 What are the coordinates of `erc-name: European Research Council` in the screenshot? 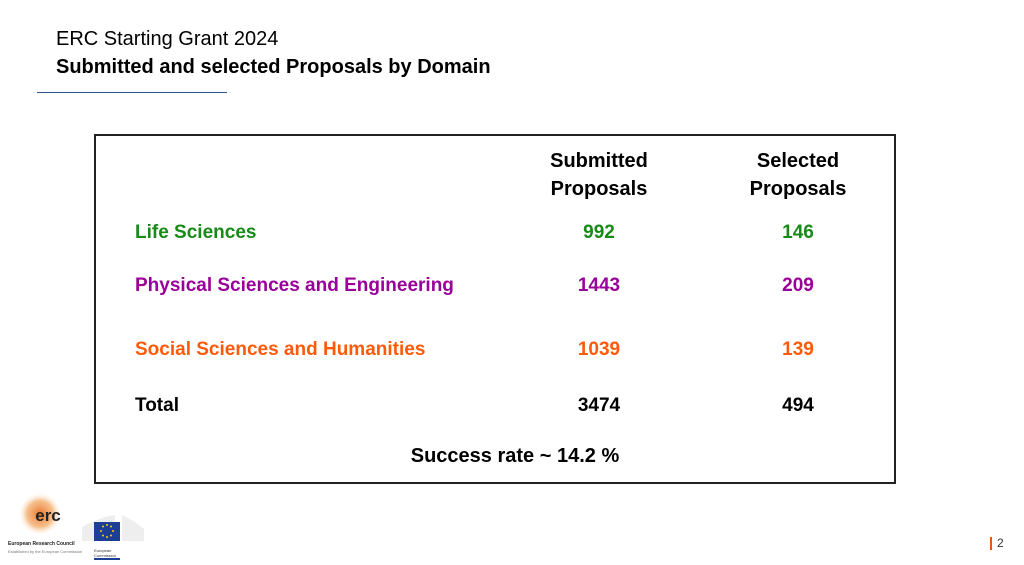 It's located at (41, 544).